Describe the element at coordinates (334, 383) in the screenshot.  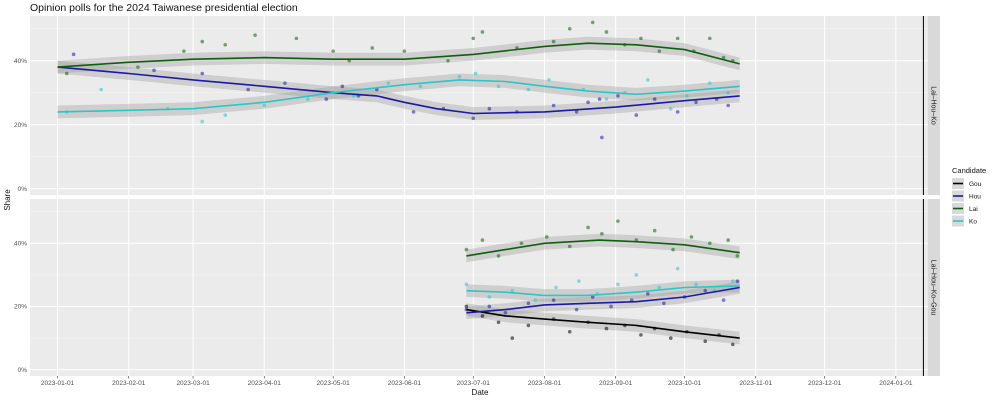
I see `x-tick-label: 2023-05-01` at that location.